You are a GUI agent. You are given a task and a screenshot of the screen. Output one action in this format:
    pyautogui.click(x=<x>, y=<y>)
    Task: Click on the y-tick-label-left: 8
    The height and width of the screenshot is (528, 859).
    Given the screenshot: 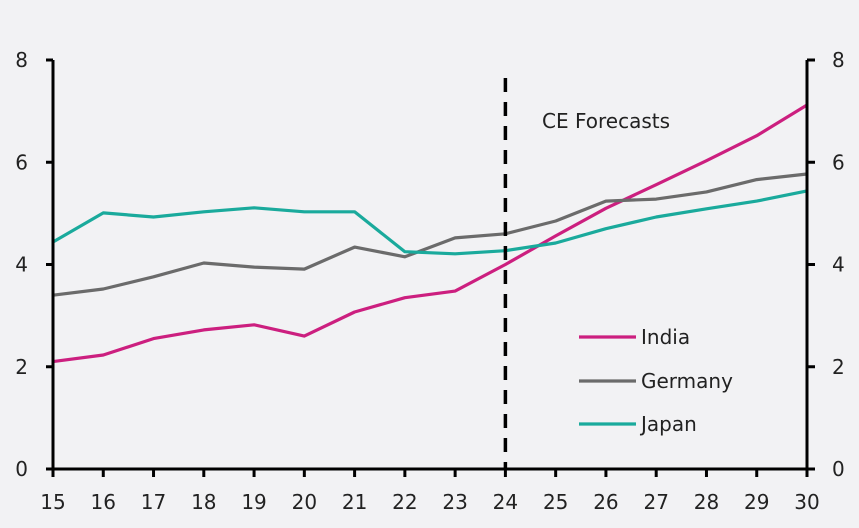 What is the action you would take?
    pyautogui.click(x=21, y=60)
    